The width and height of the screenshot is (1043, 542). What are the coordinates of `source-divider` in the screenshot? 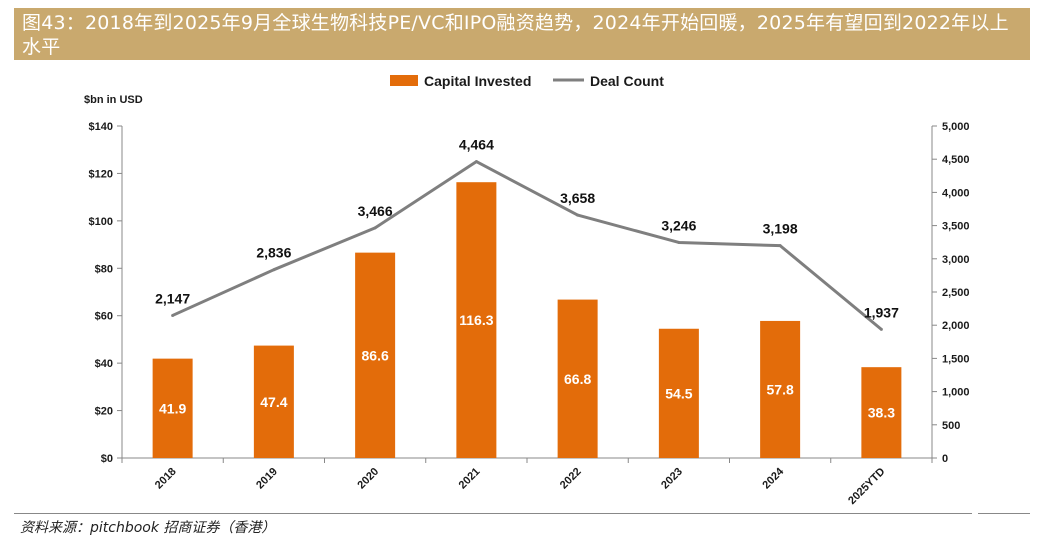 It's located at (493, 513).